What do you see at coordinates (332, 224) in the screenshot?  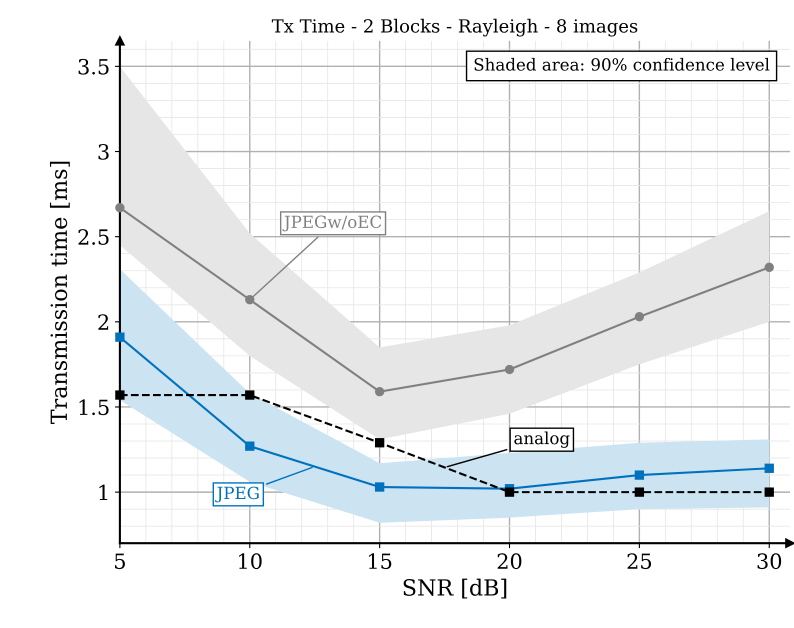 I see `text: JPEGw/oEC` at bounding box center [332, 224].